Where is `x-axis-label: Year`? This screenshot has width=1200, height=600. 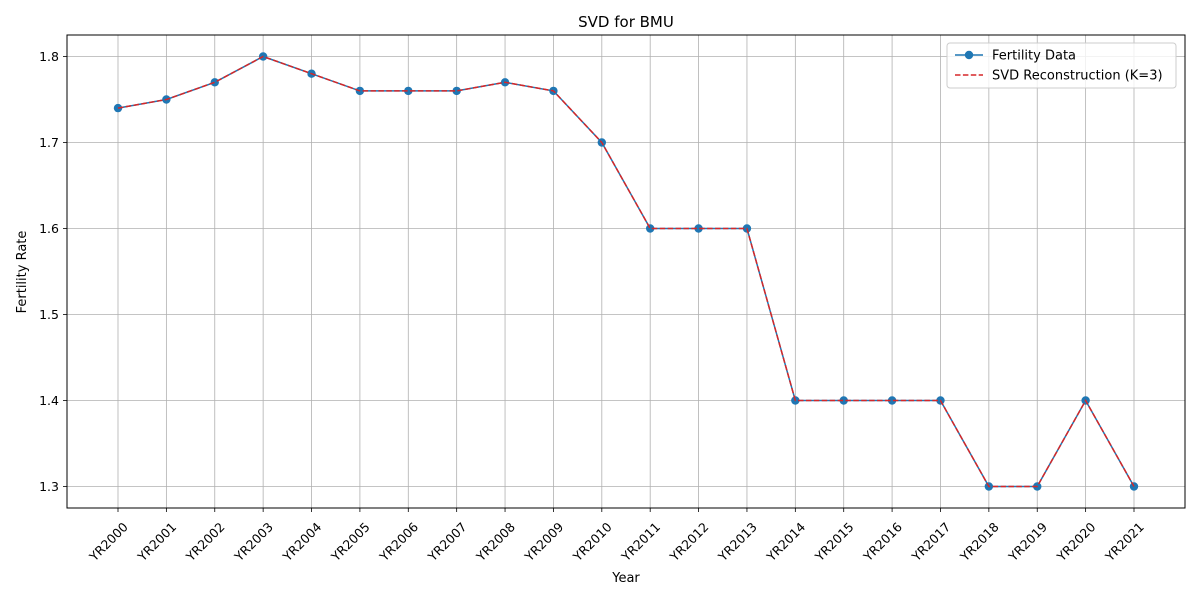 x-axis-label: Year is located at coordinates (625, 578).